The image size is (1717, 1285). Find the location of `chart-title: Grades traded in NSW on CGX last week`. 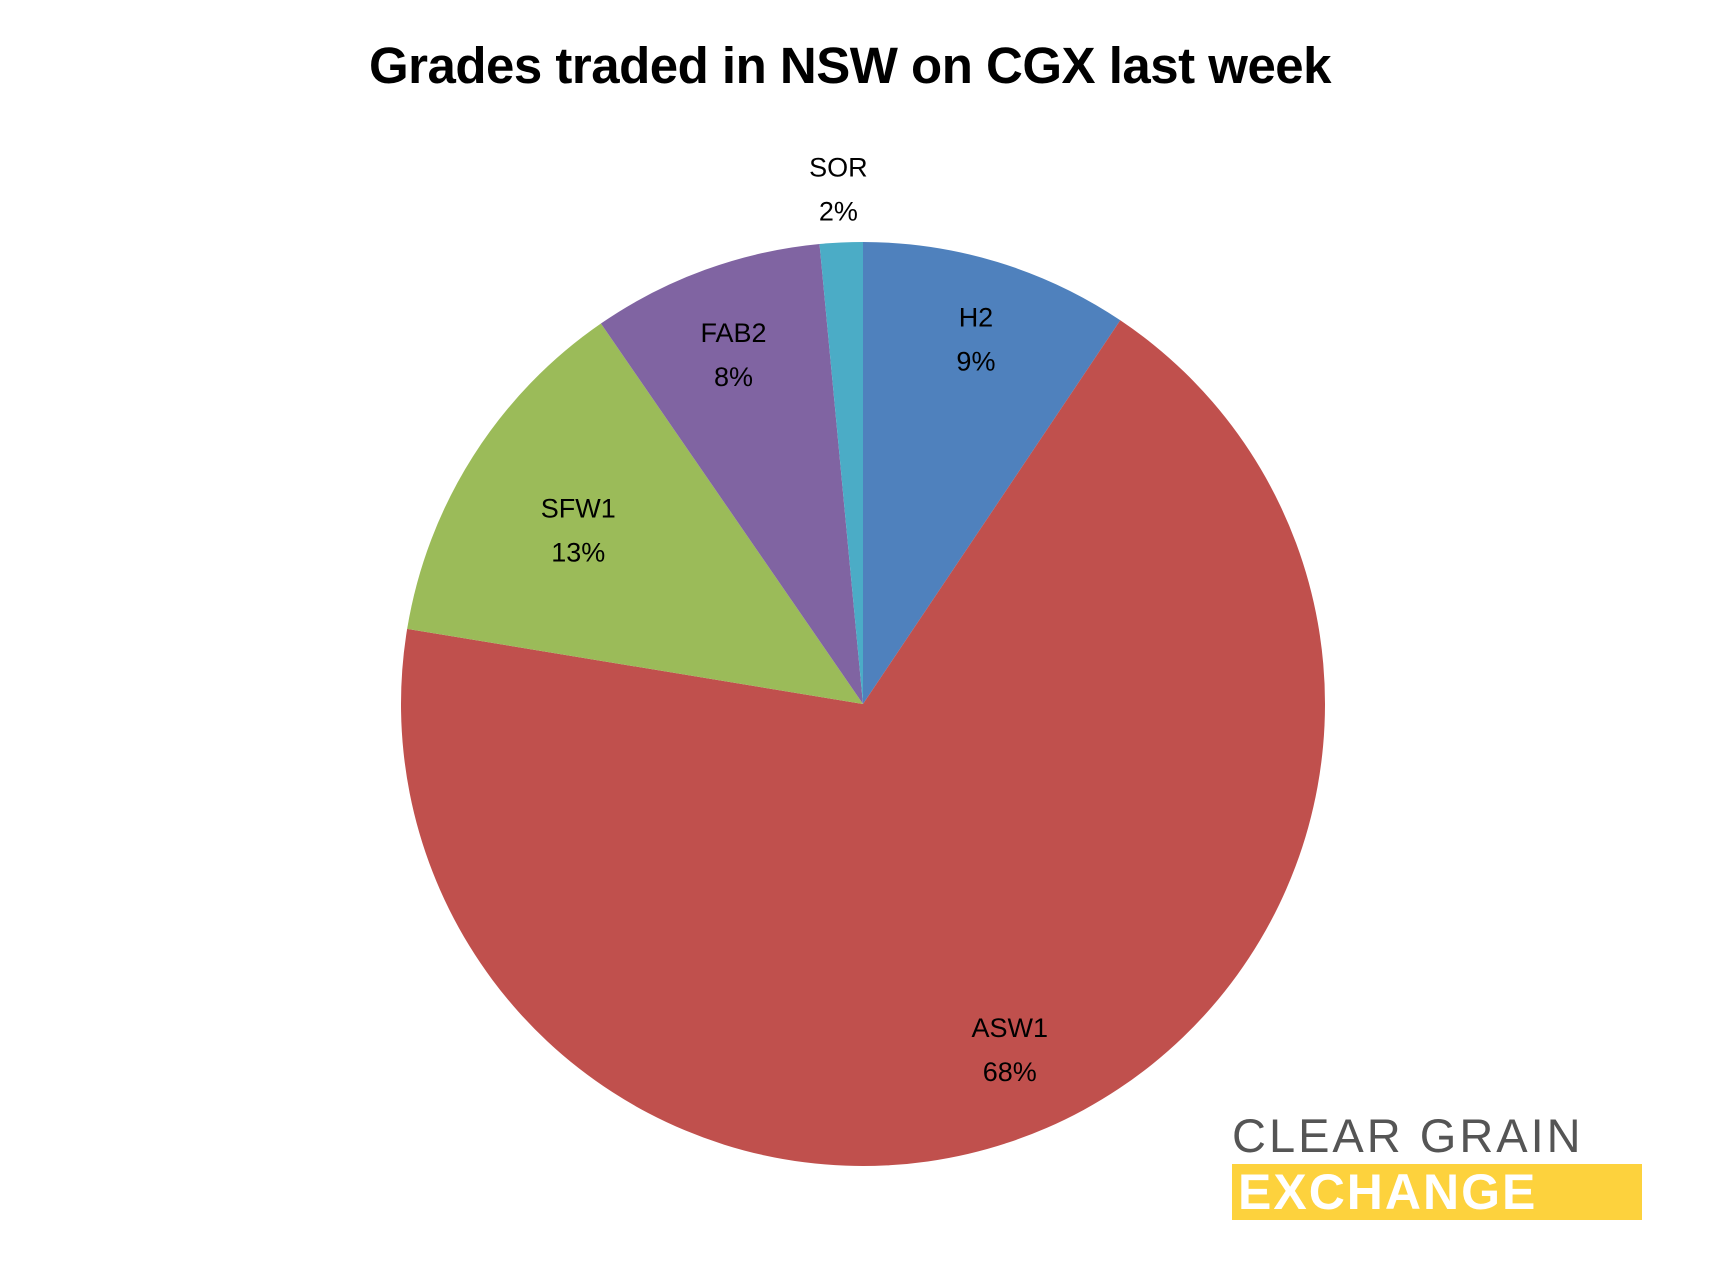

chart-title: Grades traded in NSW on CGX last week is located at coordinates (850, 65).